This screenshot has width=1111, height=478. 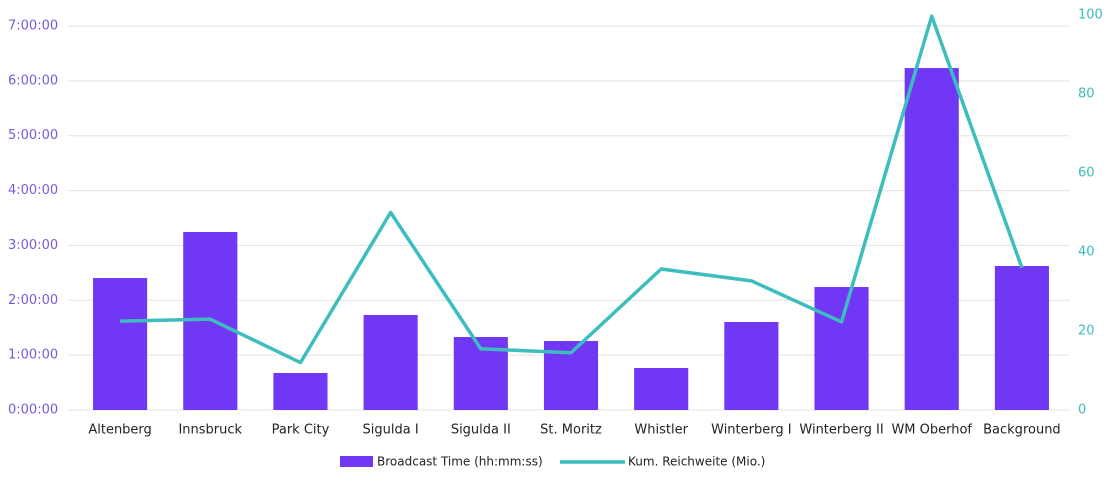 I want to click on y-tick-label: 0:00:00, so click(x=33, y=410).